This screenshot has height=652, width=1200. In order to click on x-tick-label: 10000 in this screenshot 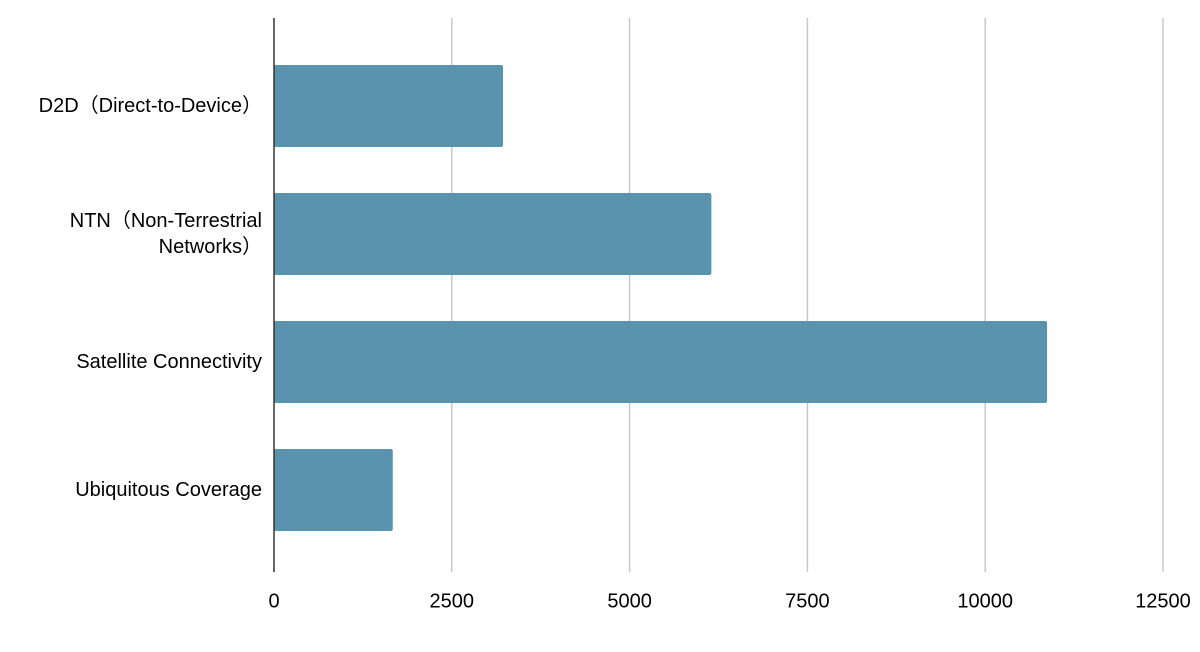, I will do `click(985, 601)`.